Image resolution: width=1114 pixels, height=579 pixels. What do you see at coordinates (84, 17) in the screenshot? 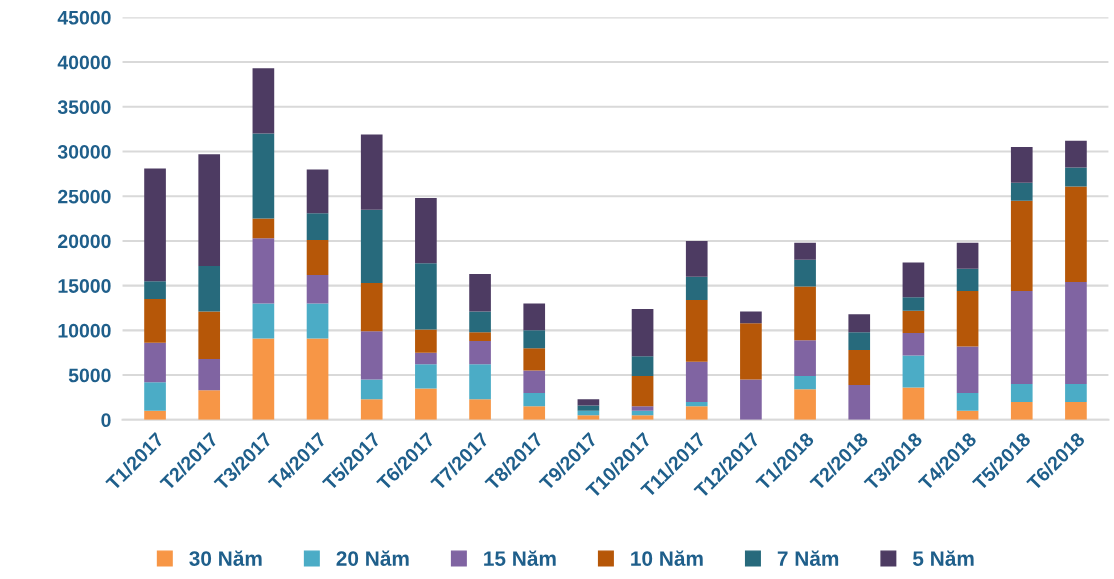
I see `y-tick-label: 45000` at bounding box center [84, 17].